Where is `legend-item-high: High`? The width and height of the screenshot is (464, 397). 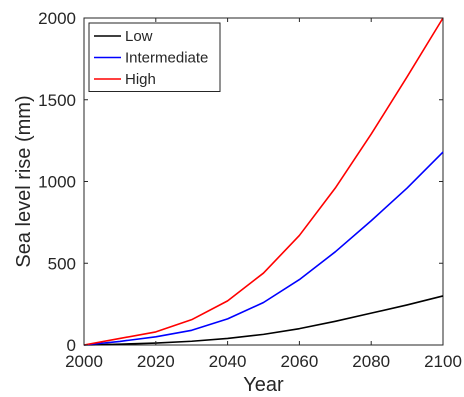
legend-item-high: High is located at coordinates (125, 79).